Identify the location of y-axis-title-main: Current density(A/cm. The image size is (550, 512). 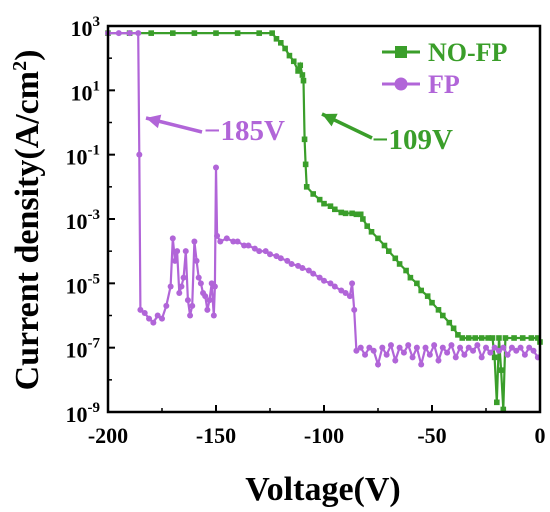
(27, 231).